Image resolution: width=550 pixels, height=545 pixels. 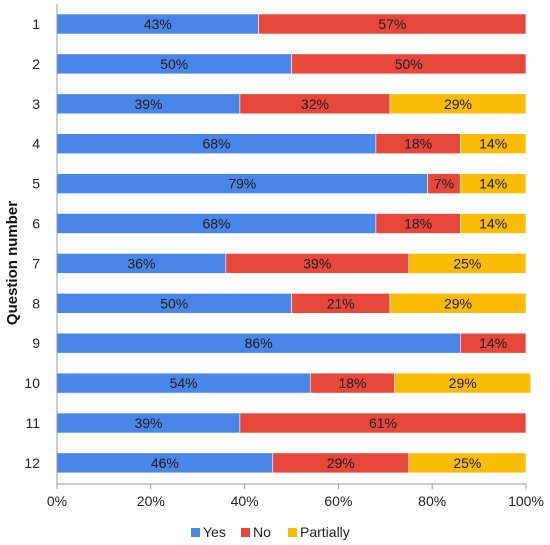 What do you see at coordinates (195, 532) in the screenshot?
I see `legend-swatch-yes` at bounding box center [195, 532].